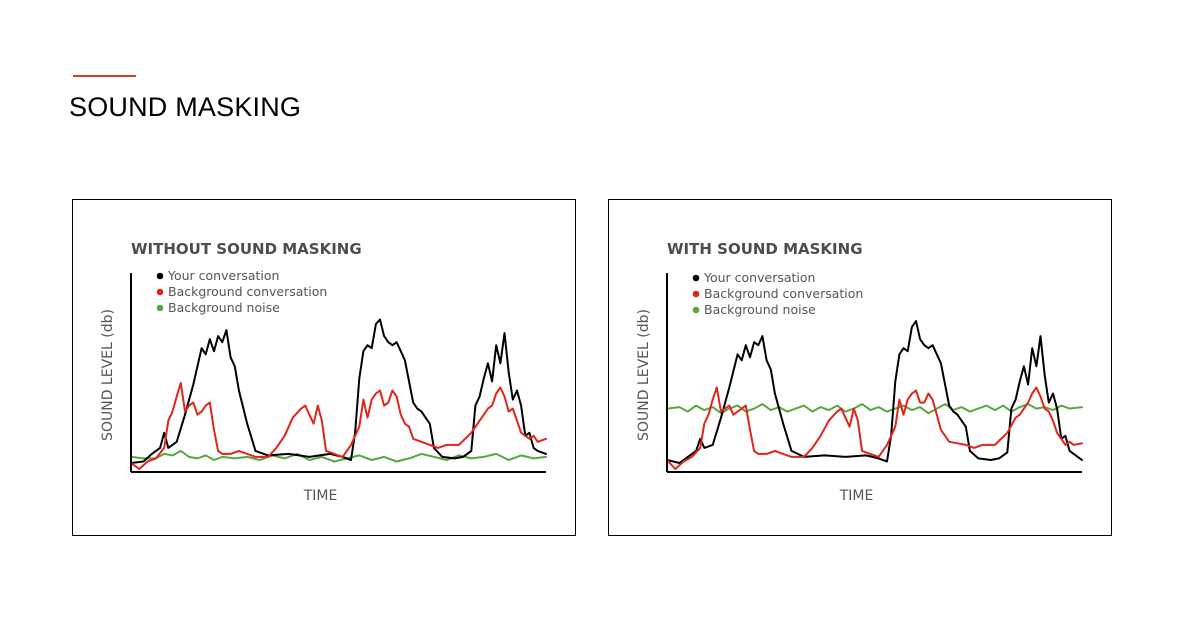 Image resolution: width=1200 pixels, height=632 pixels. Describe the element at coordinates (765, 249) in the screenshot. I see `chart-title: WITH SOUND MASKING` at that location.